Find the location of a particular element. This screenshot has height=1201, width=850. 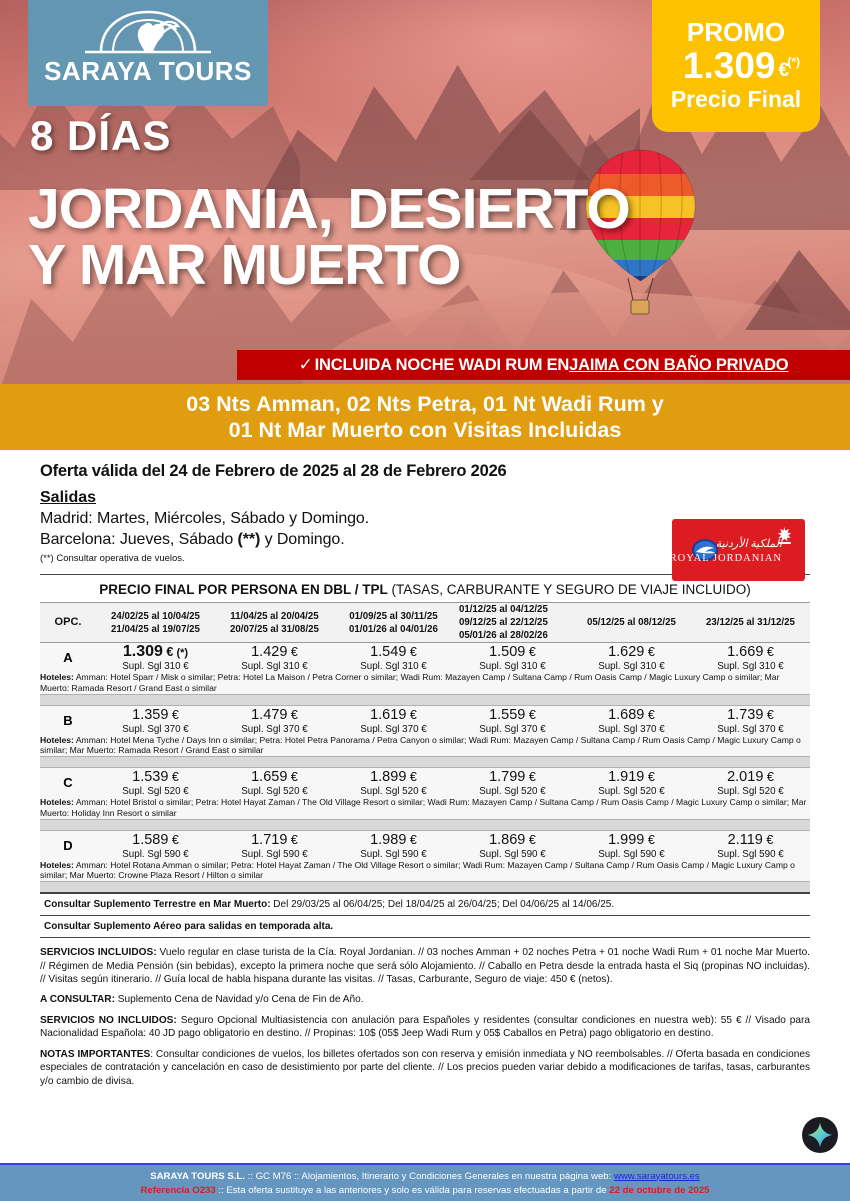

price-value: 1.919 € is located at coordinates (631, 777).